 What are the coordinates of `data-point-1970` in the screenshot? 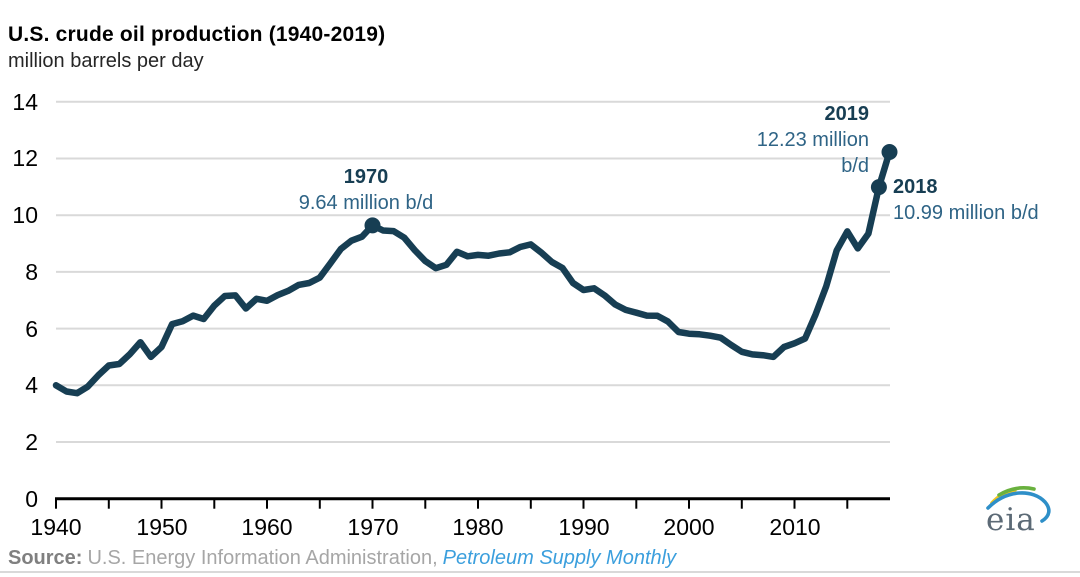 It's located at (372, 225).